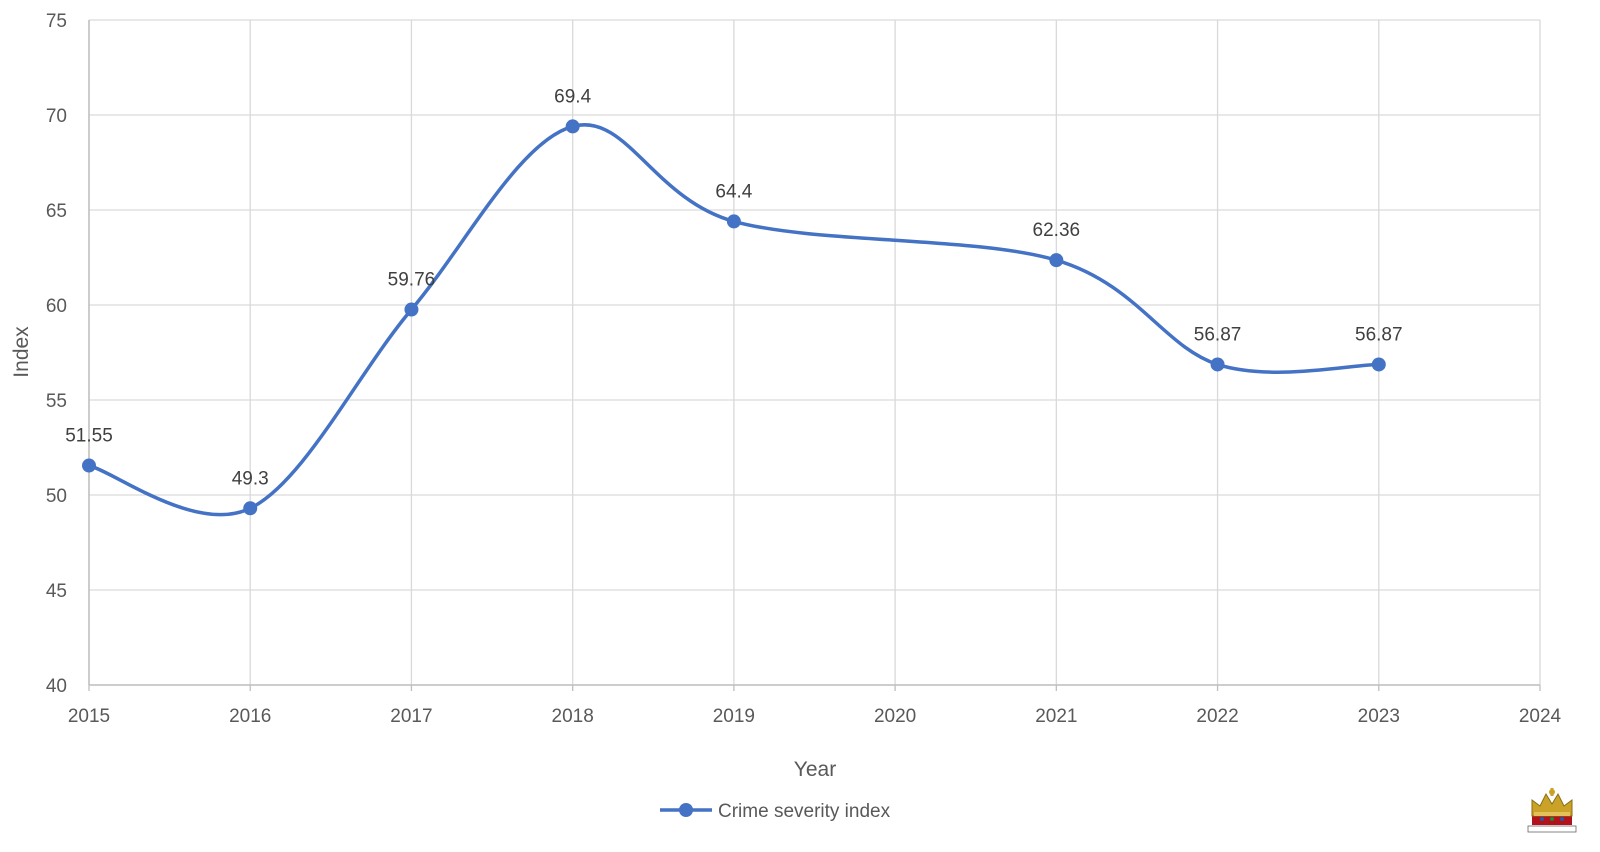 Image resolution: width=1600 pixels, height=852 pixels. Describe the element at coordinates (1379, 716) in the screenshot. I see `x-tick-label: 2023` at that location.